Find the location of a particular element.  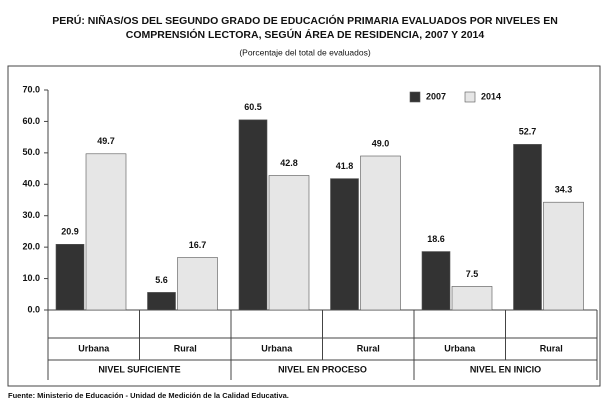

value-label: 34.3 is located at coordinates (564, 190).